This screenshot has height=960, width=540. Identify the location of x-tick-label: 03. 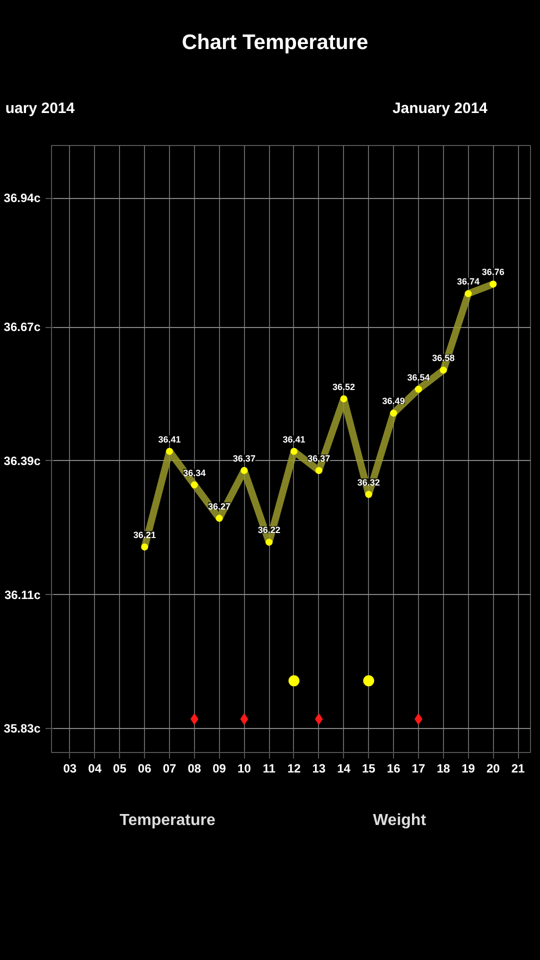
(70, 769).